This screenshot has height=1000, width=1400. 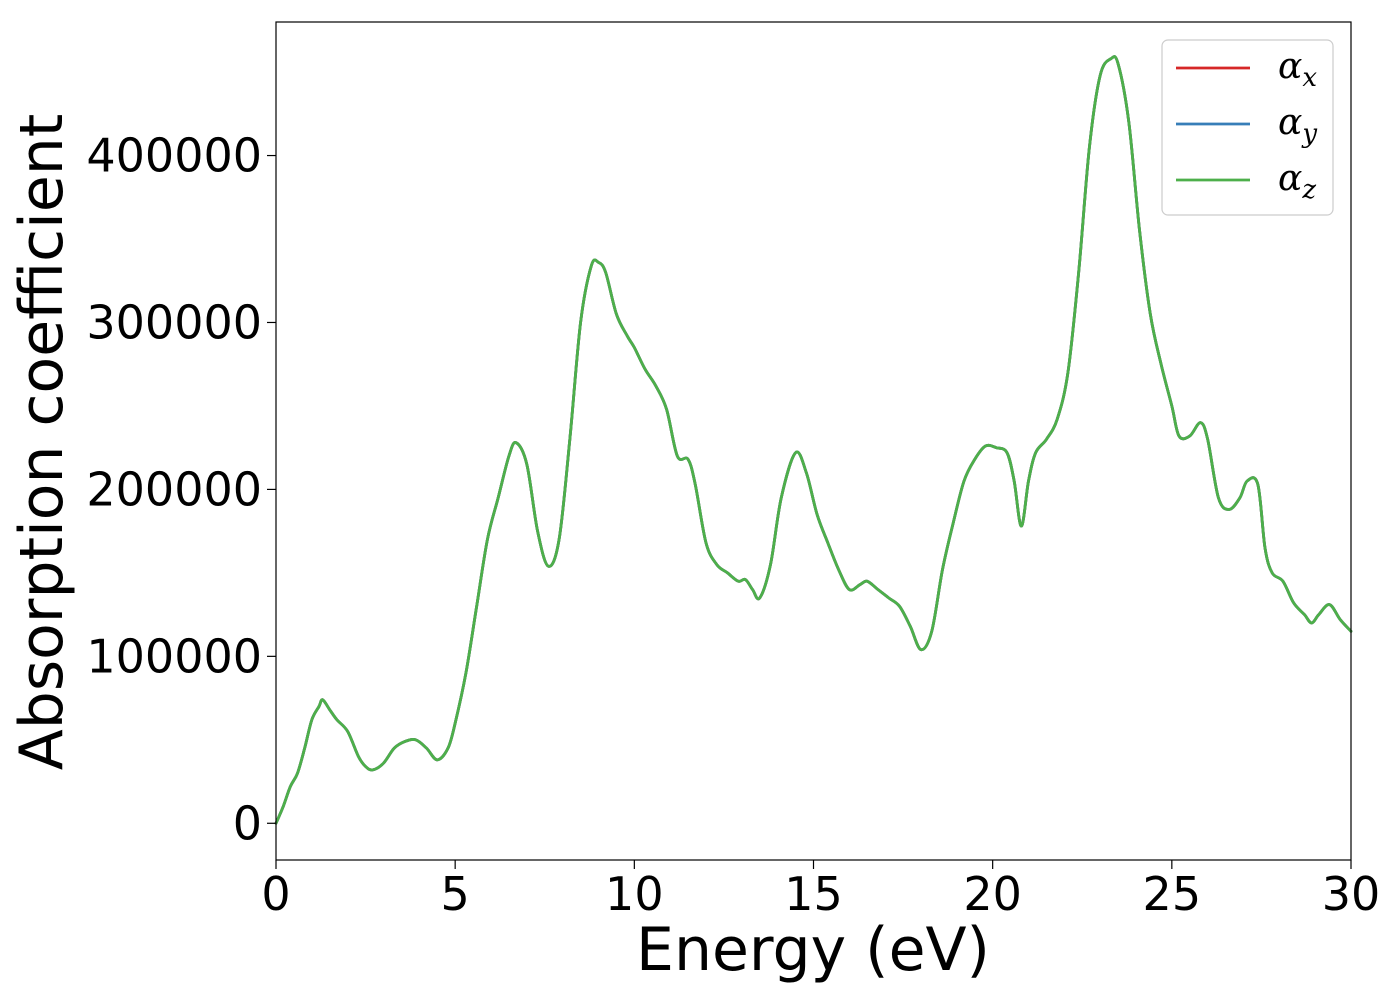 What do you see at coordinates (275, 894) in the screenshot?
I see `x-tick-label: 0` at bounding box center [275, 894].